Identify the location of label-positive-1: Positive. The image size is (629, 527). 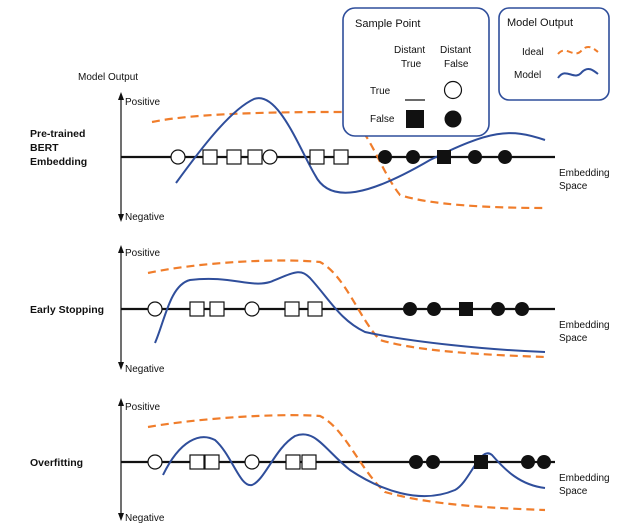
(142, 102).